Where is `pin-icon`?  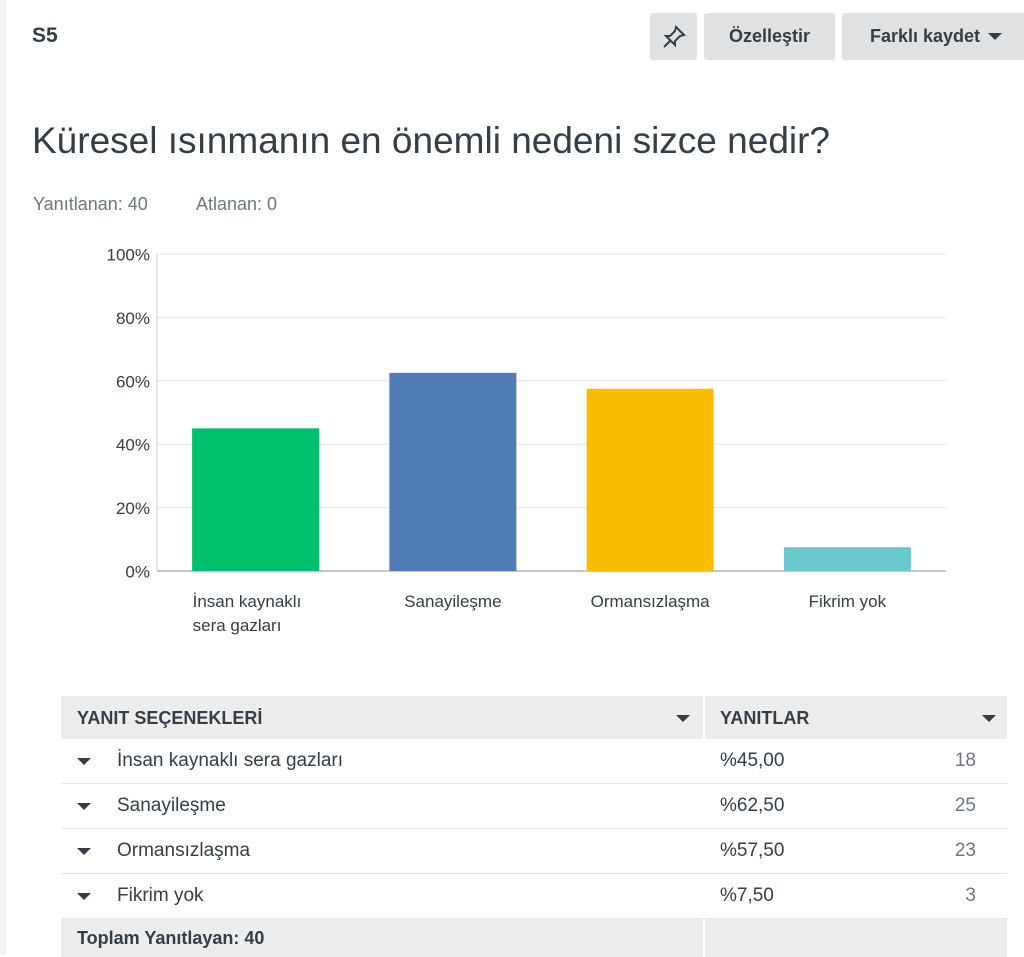 pin-icon is located at coordinates (674, 36).